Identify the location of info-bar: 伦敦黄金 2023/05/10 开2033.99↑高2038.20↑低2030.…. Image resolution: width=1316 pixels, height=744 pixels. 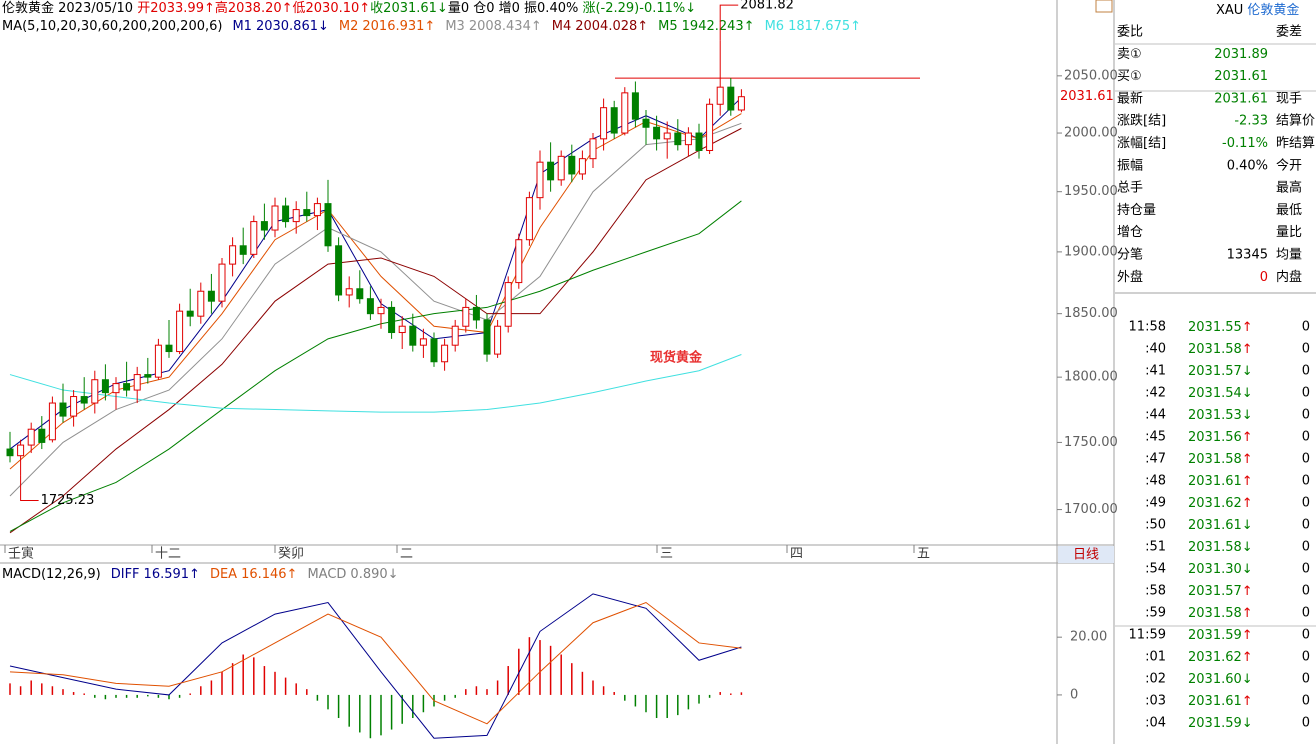
(349, 8).